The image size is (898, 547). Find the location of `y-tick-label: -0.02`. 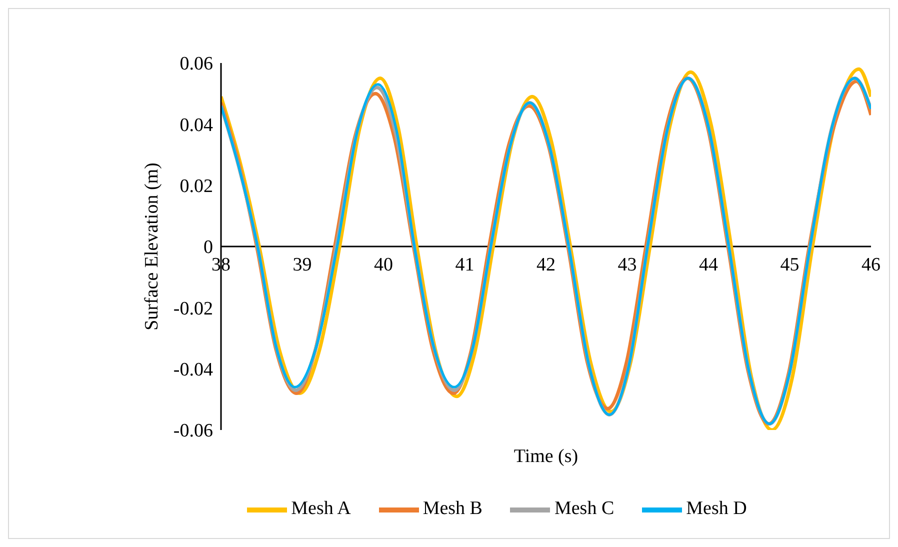

y-tick-label: -0.02 is located at coordinates (193, 309).